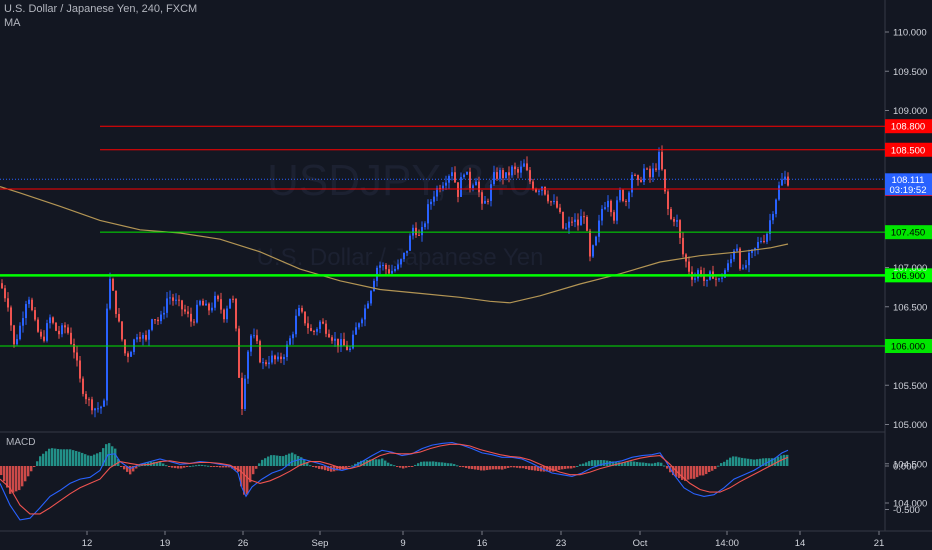  What do you see at coordinates (908, 126) in the screenshot?
I see `price-level-tag` at bounding box center [908, 126].